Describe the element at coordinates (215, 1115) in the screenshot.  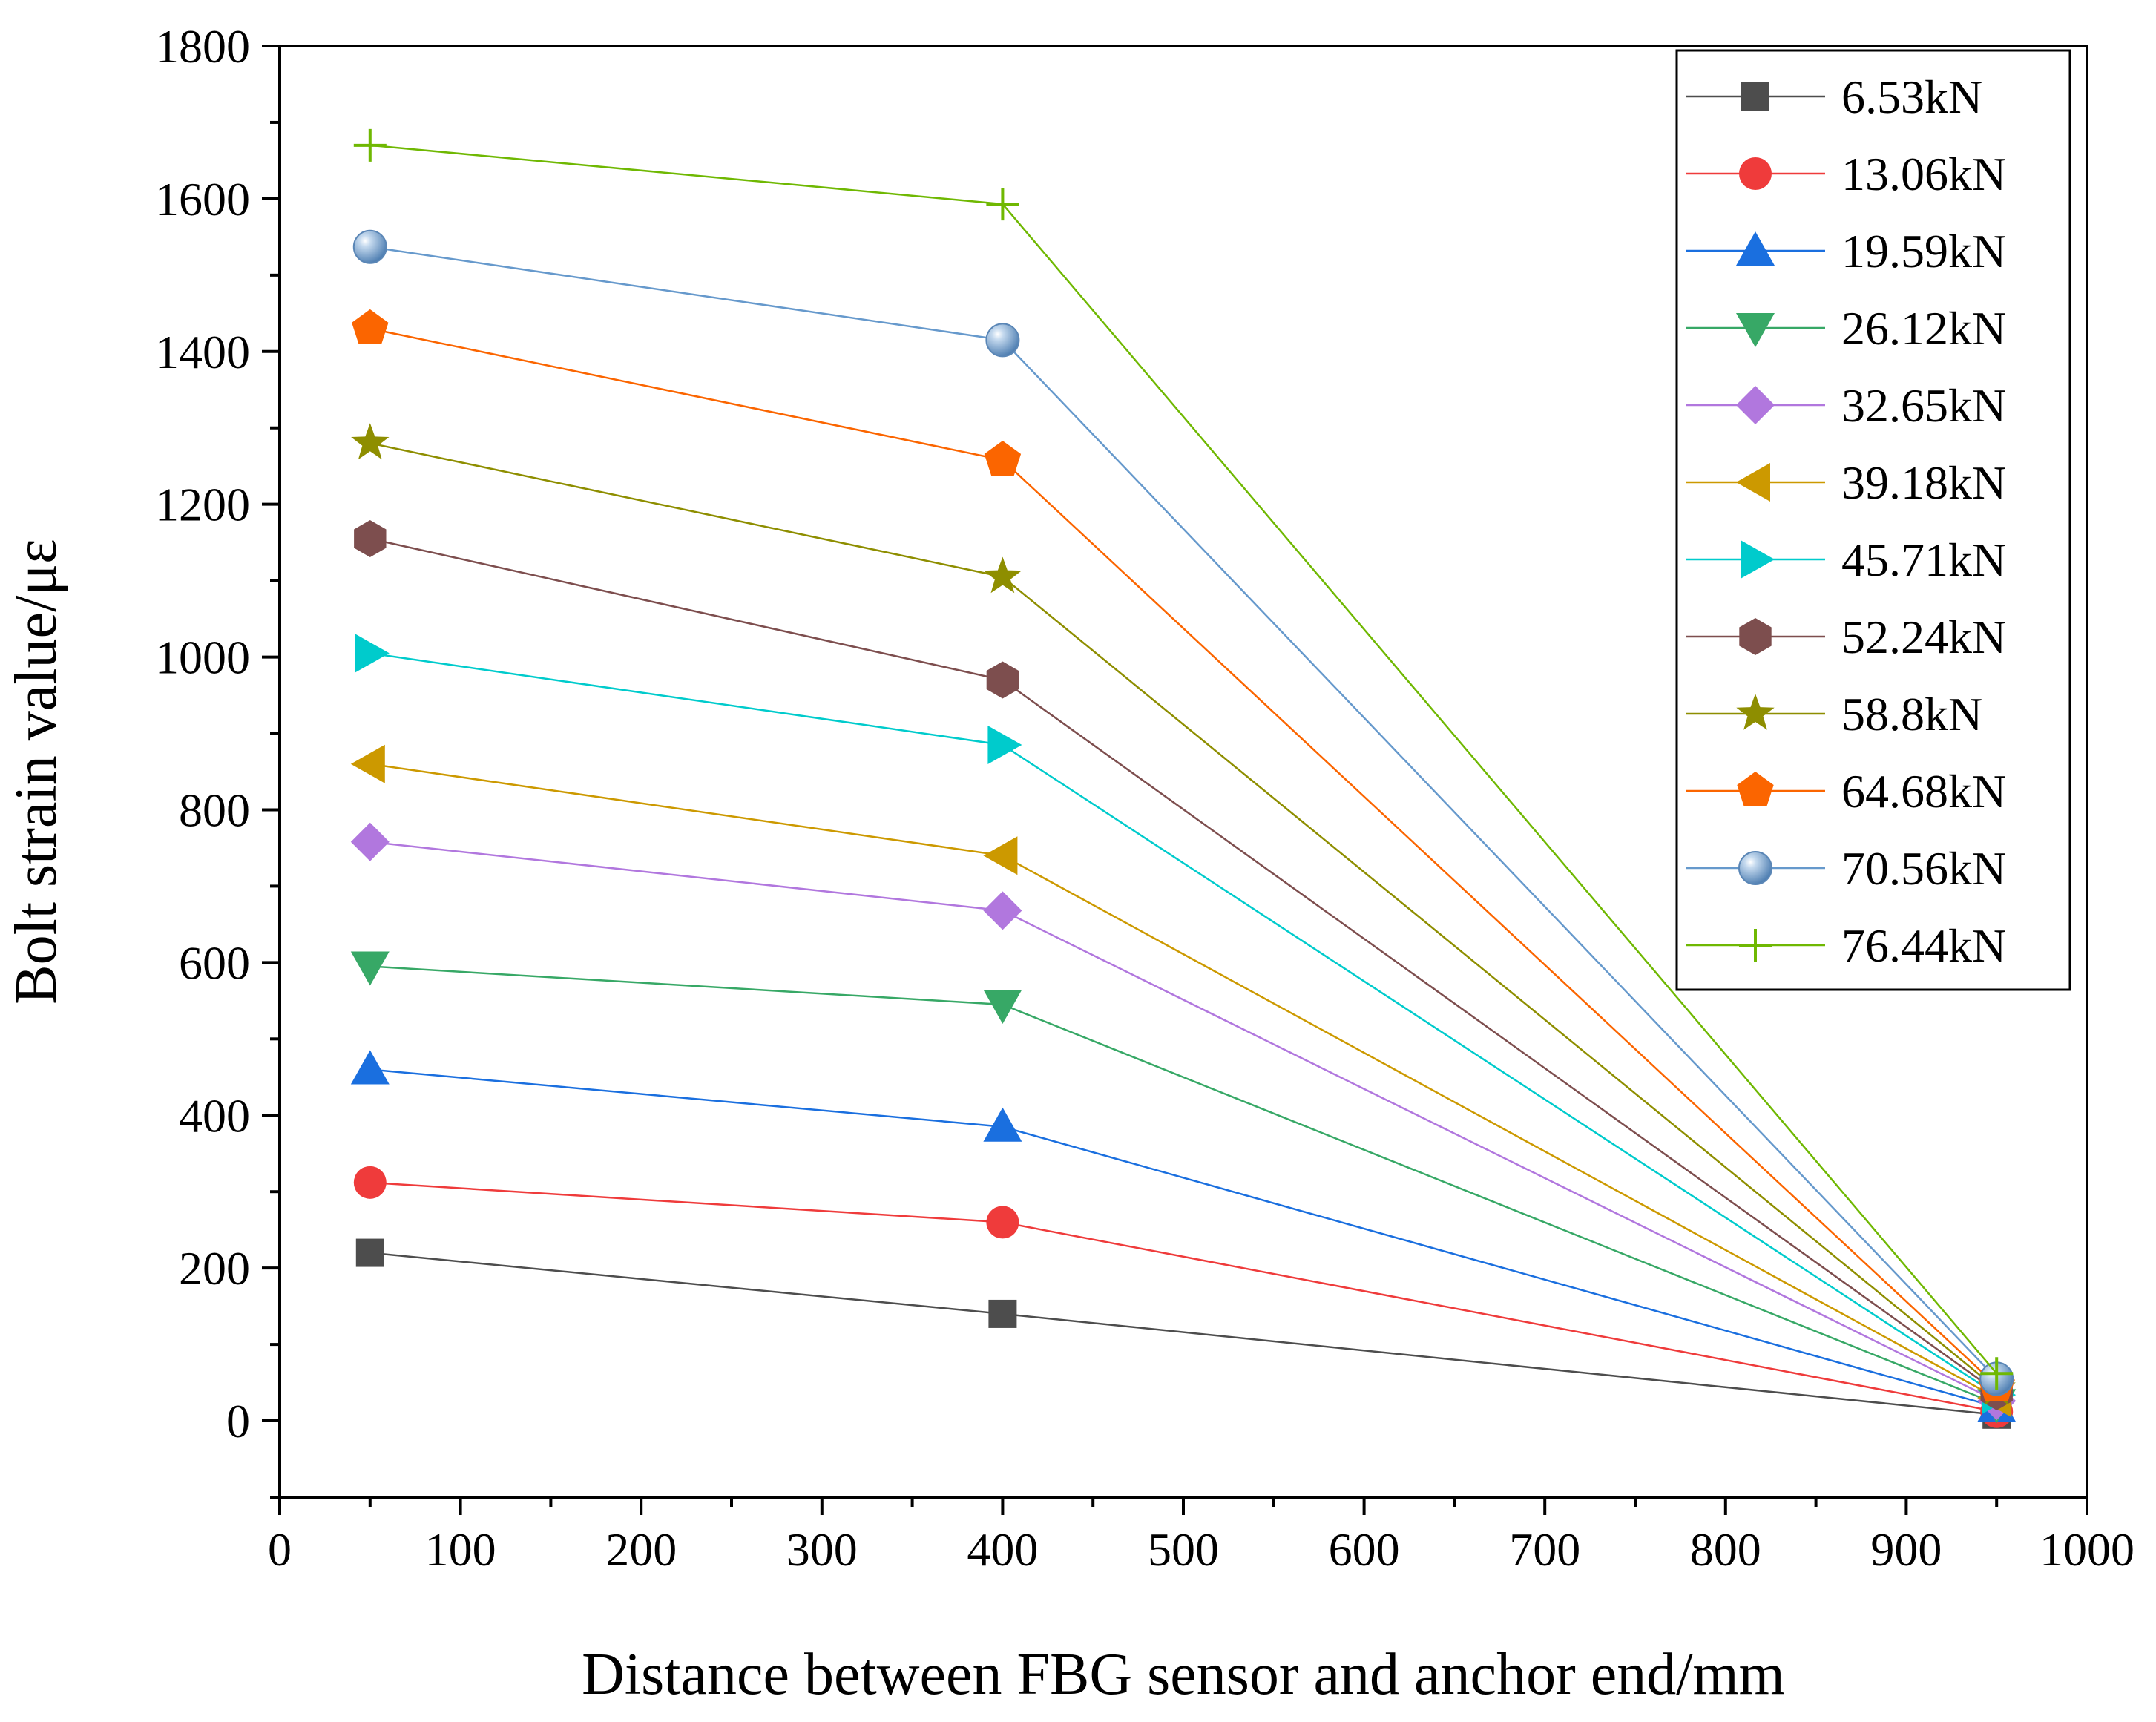
I see `y-tick-label: 400` at that location.